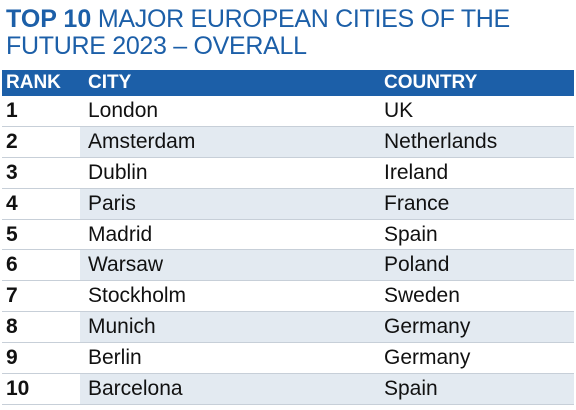 The image size is (576, 410). Describe the element at coordinates (41, 265) in the screenshot. I see `cell-rank: 6` at that location.